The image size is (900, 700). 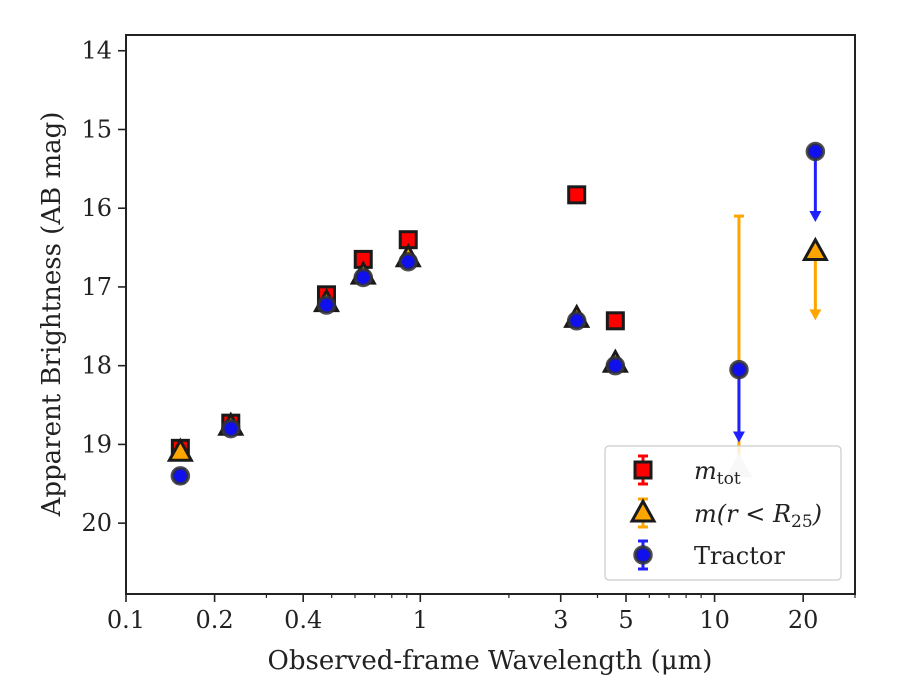 I want to click on x-tick-label: 0.1, so click(x=126, y=620).